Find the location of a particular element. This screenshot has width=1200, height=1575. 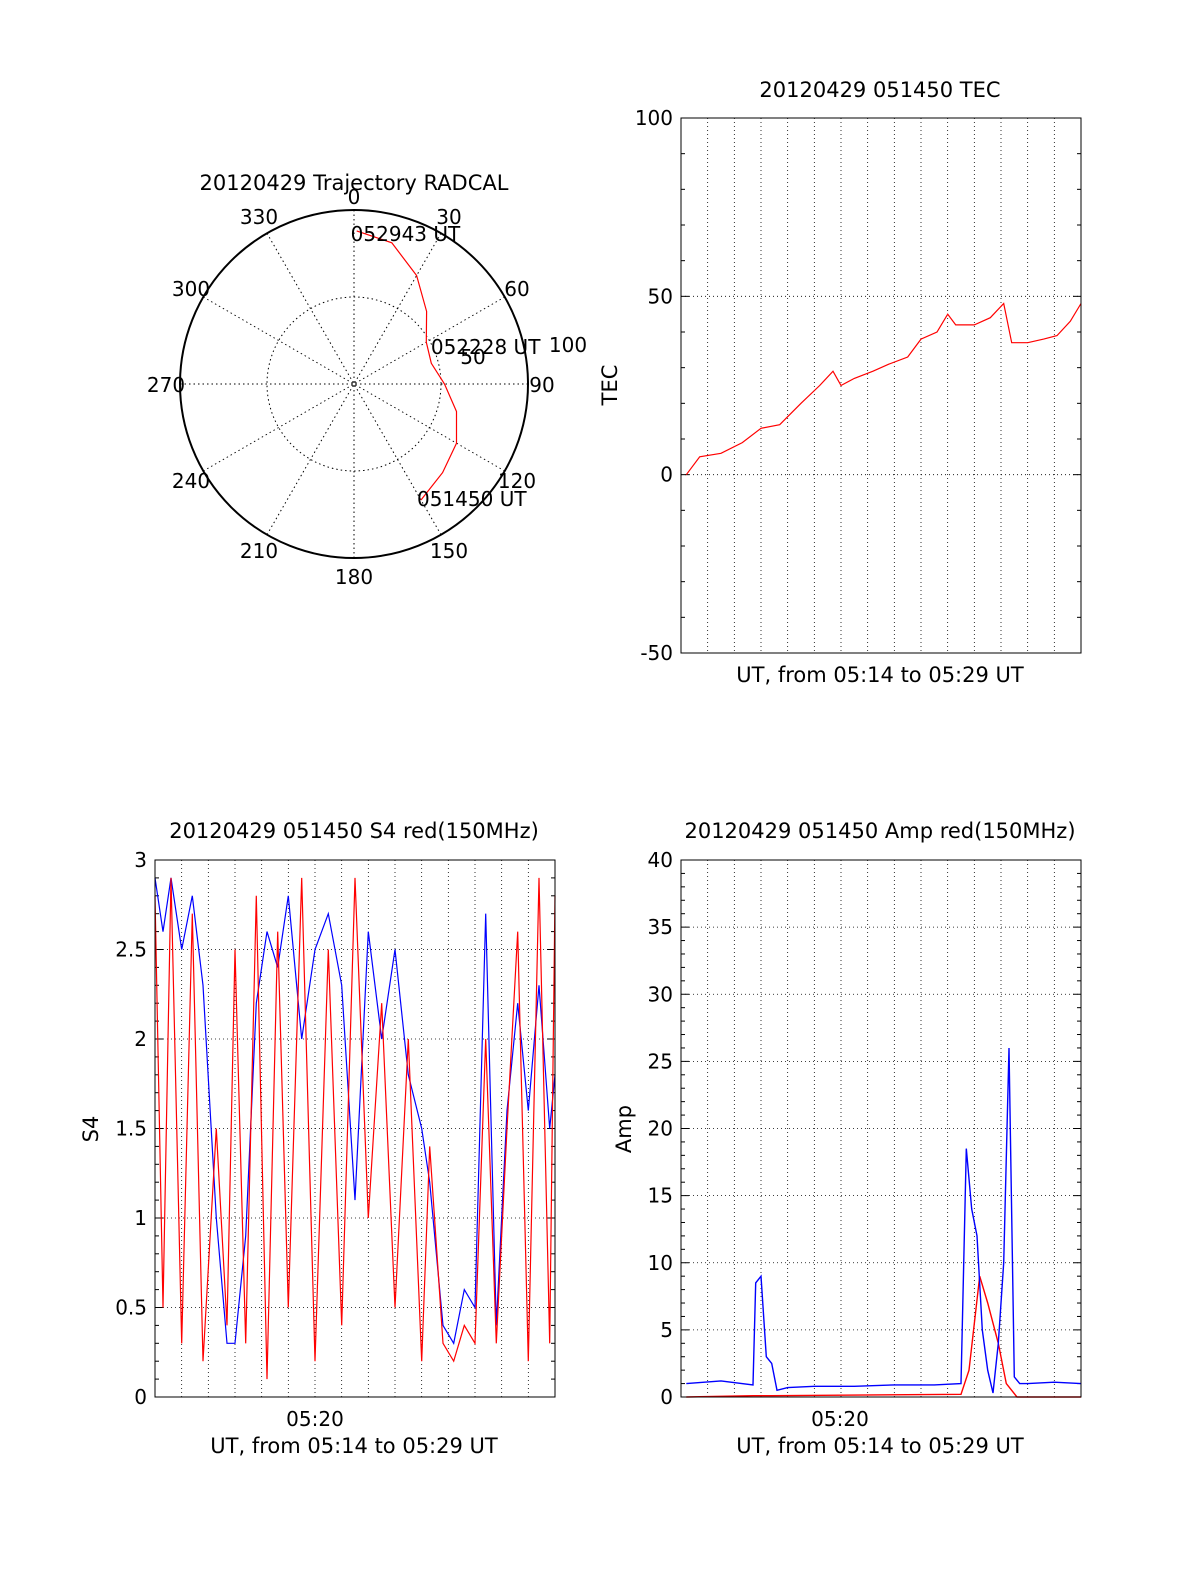

s4-grid is located at coordinates (355, 1128).